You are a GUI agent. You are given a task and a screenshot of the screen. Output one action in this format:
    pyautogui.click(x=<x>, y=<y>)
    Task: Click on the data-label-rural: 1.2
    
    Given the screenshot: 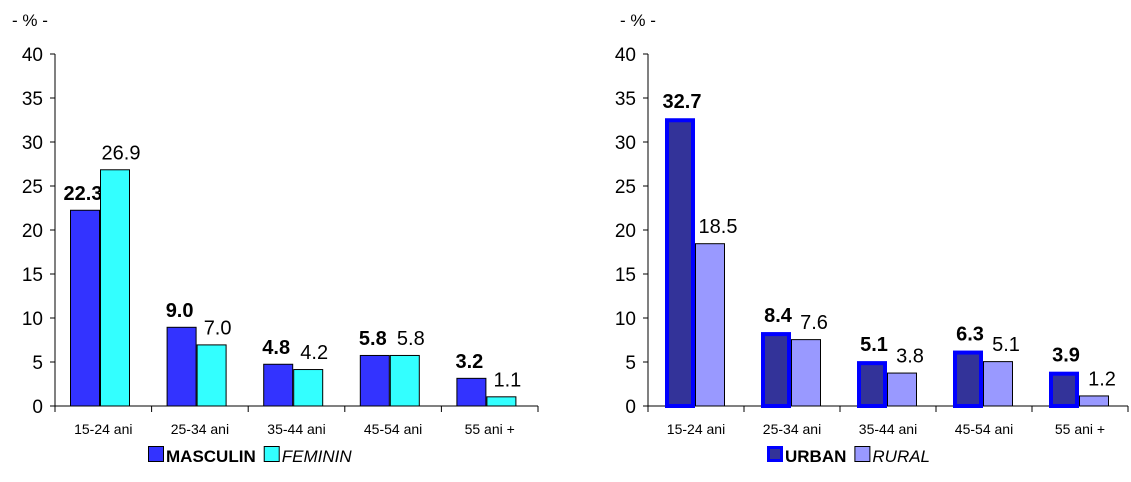 What is the action you would take?
    pyautogui.click(x=1102, y=379)
    